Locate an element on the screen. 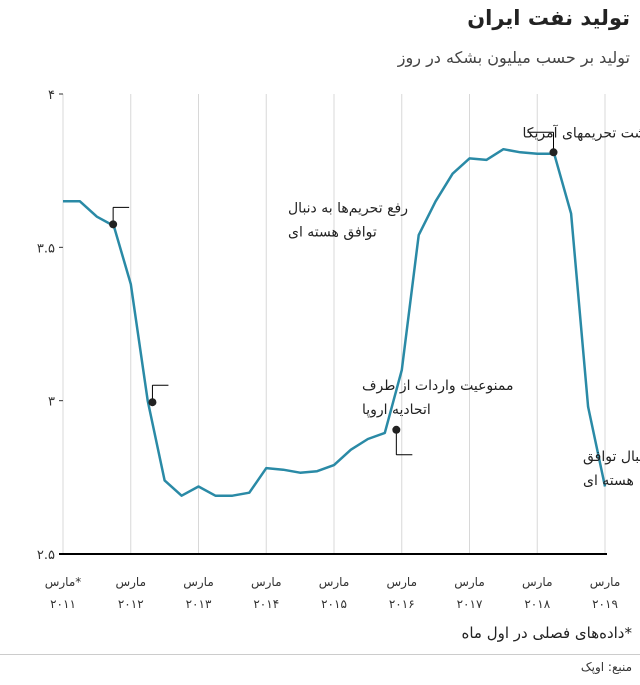 This screenshot has height=685, width=640. x-tick-year: ۲۰۱۳ is located at coordinates (199, 604).